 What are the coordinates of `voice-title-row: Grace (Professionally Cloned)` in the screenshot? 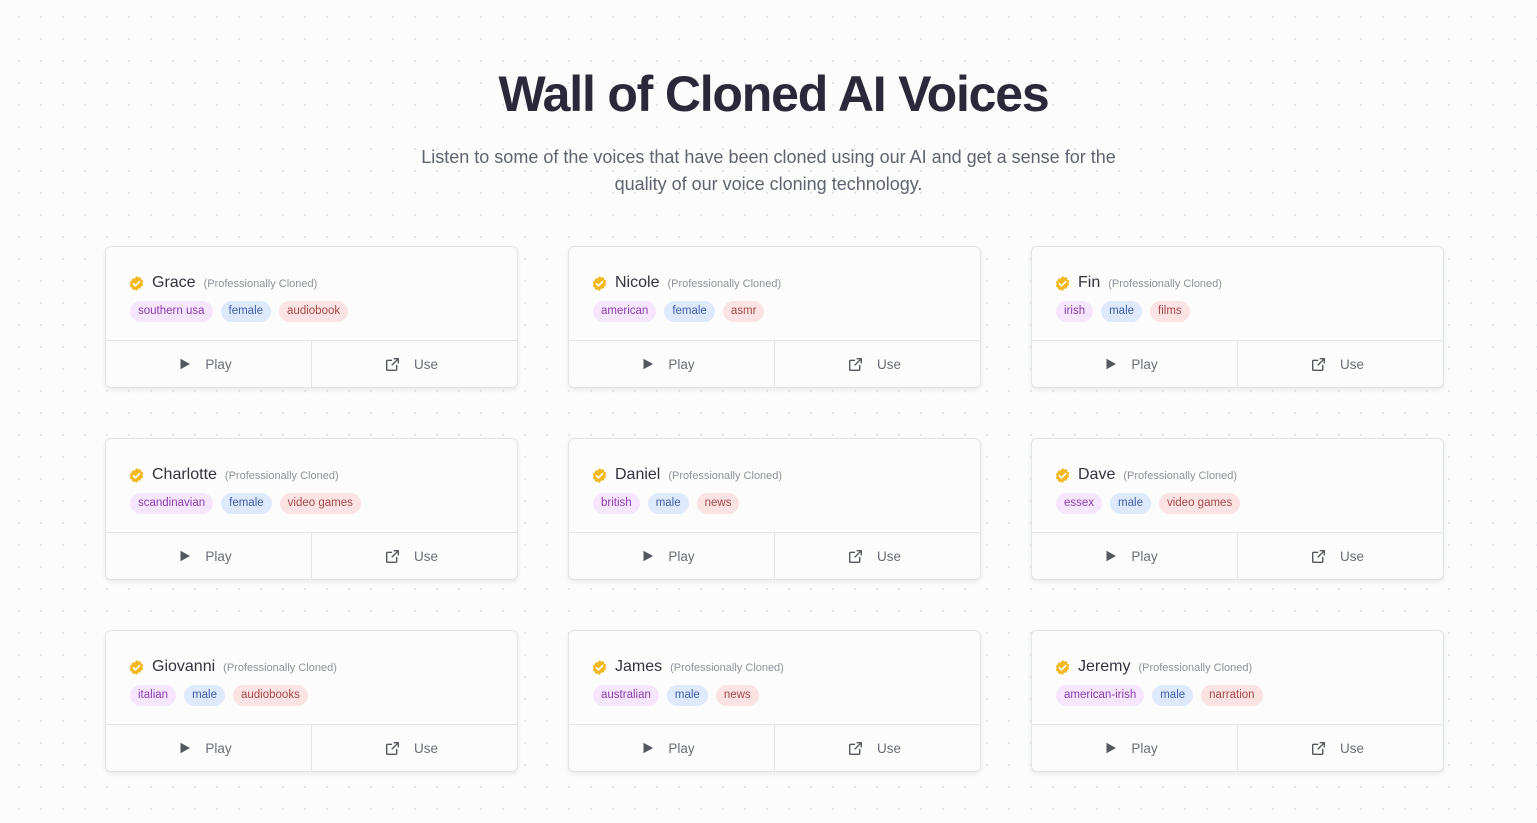 It's located at (310, 283).